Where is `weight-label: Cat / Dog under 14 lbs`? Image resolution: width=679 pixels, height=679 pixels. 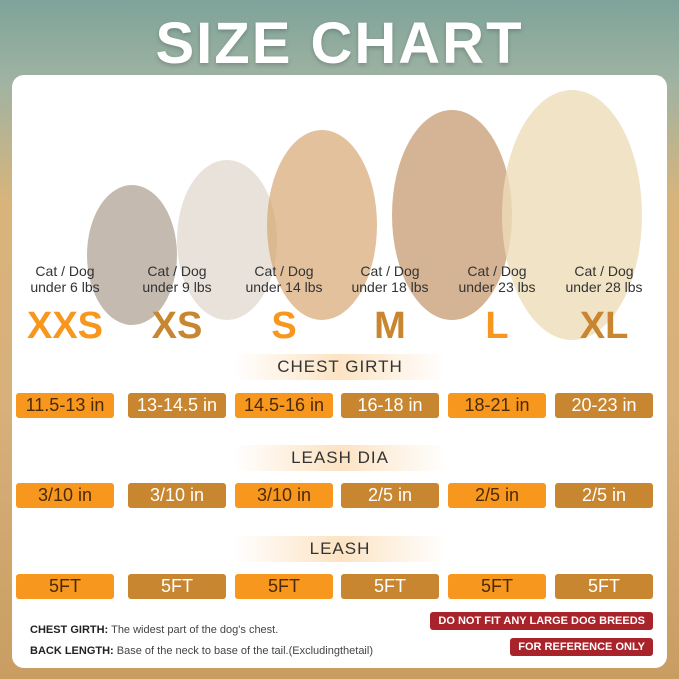
weight-label: Cat / Dog under 14 lbs is located at coordinates (284, 279).